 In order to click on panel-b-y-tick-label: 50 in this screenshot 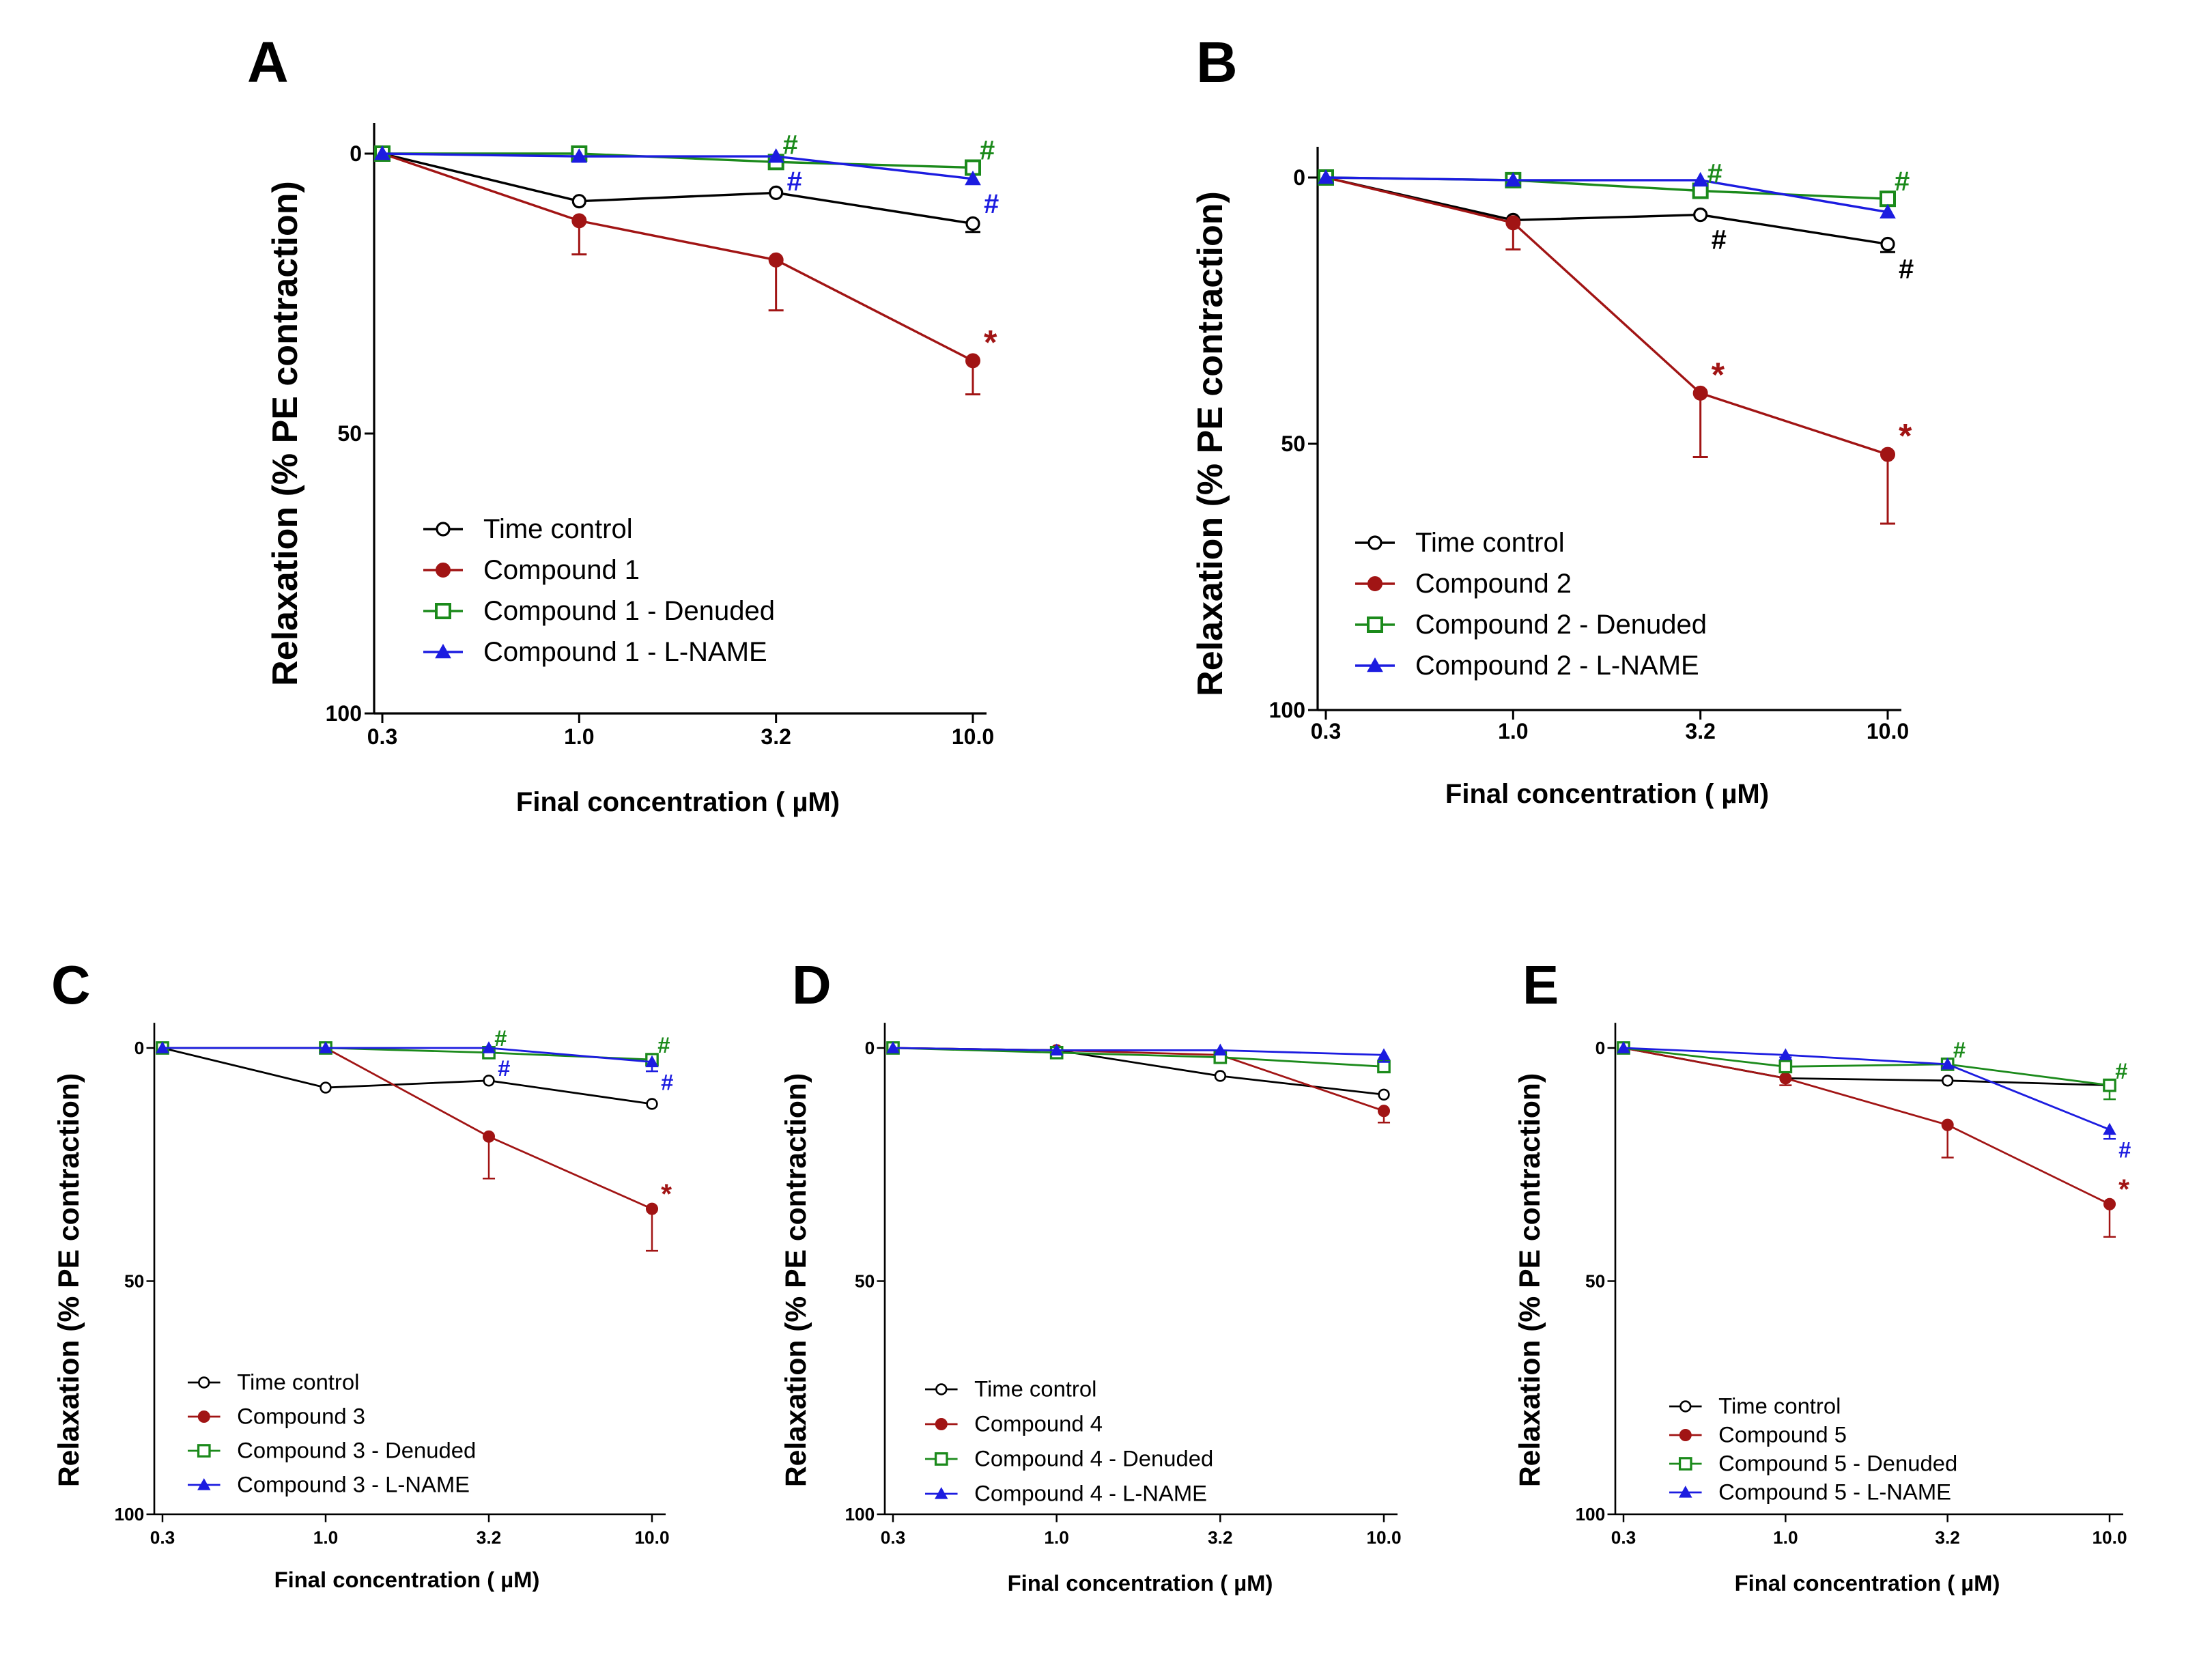, I will do `click(1293, 443)`.